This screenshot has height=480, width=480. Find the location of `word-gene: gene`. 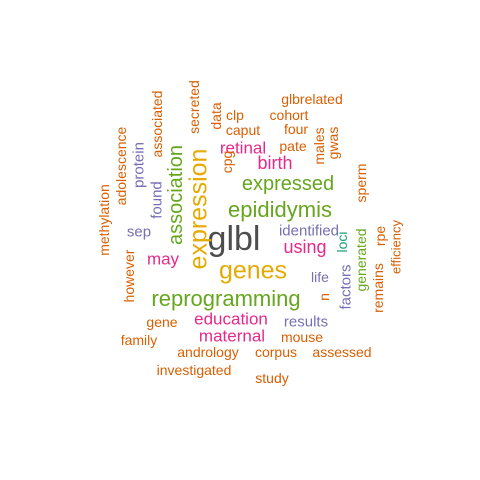

word-gene: gene is located at coordinates (161, 322).